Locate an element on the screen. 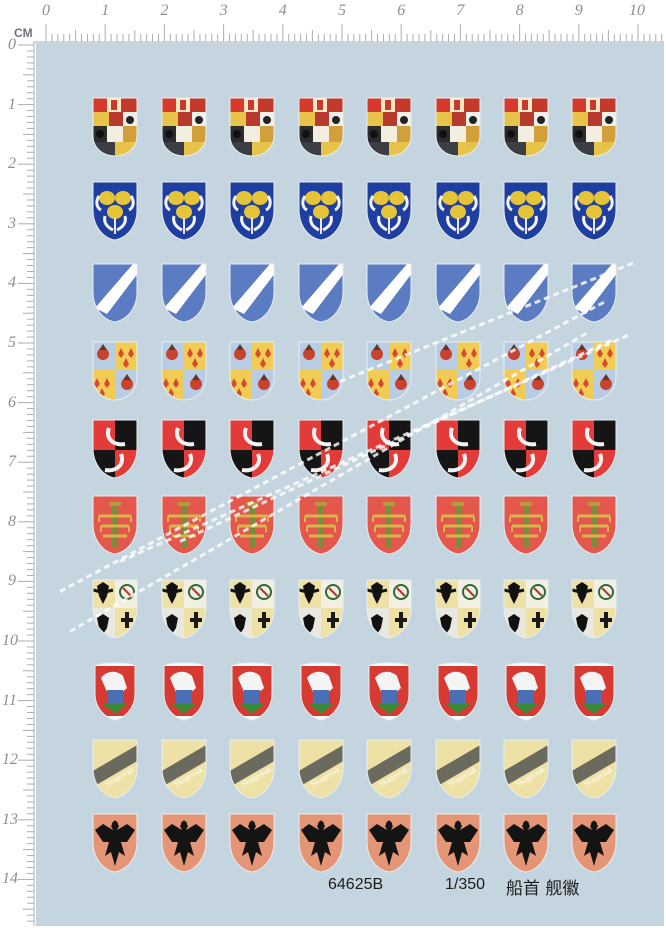 The image size is (666, 928). ruler-top-label: 9 is located at coordinates (578, 10).